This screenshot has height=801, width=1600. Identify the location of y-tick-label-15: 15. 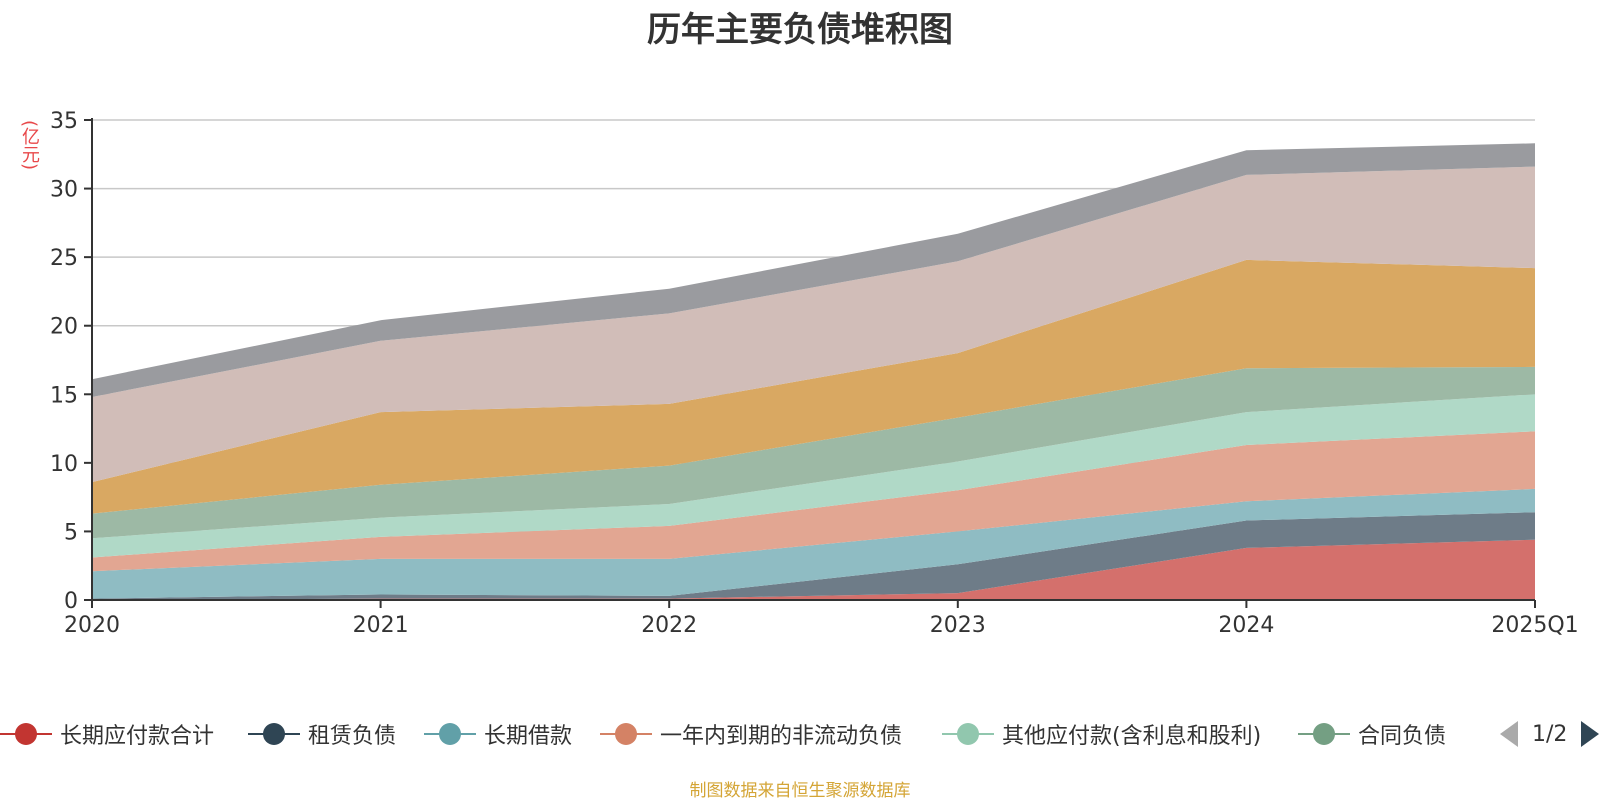
(64, 395).